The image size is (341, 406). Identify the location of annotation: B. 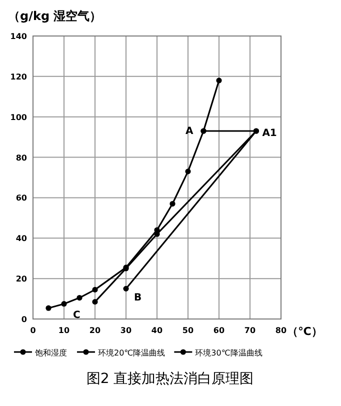
(138, 298).